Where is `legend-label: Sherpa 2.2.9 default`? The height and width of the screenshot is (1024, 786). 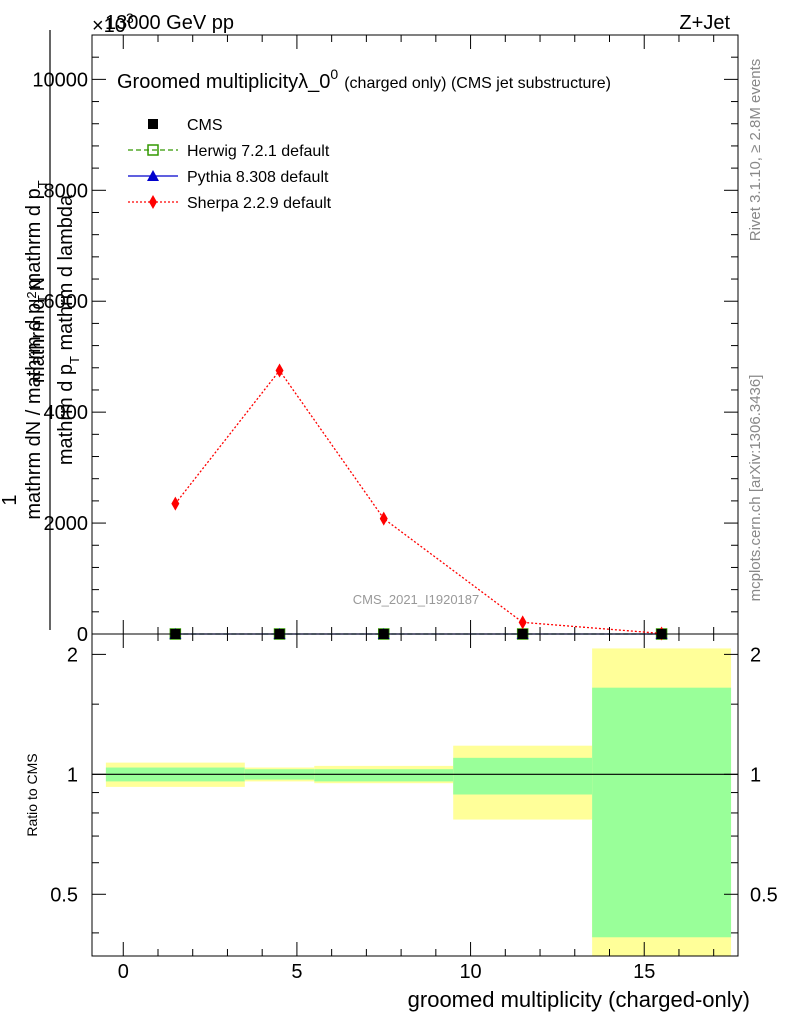
legend-label: Sherpa 2.2.9 default is located at coordinates (259, 203).